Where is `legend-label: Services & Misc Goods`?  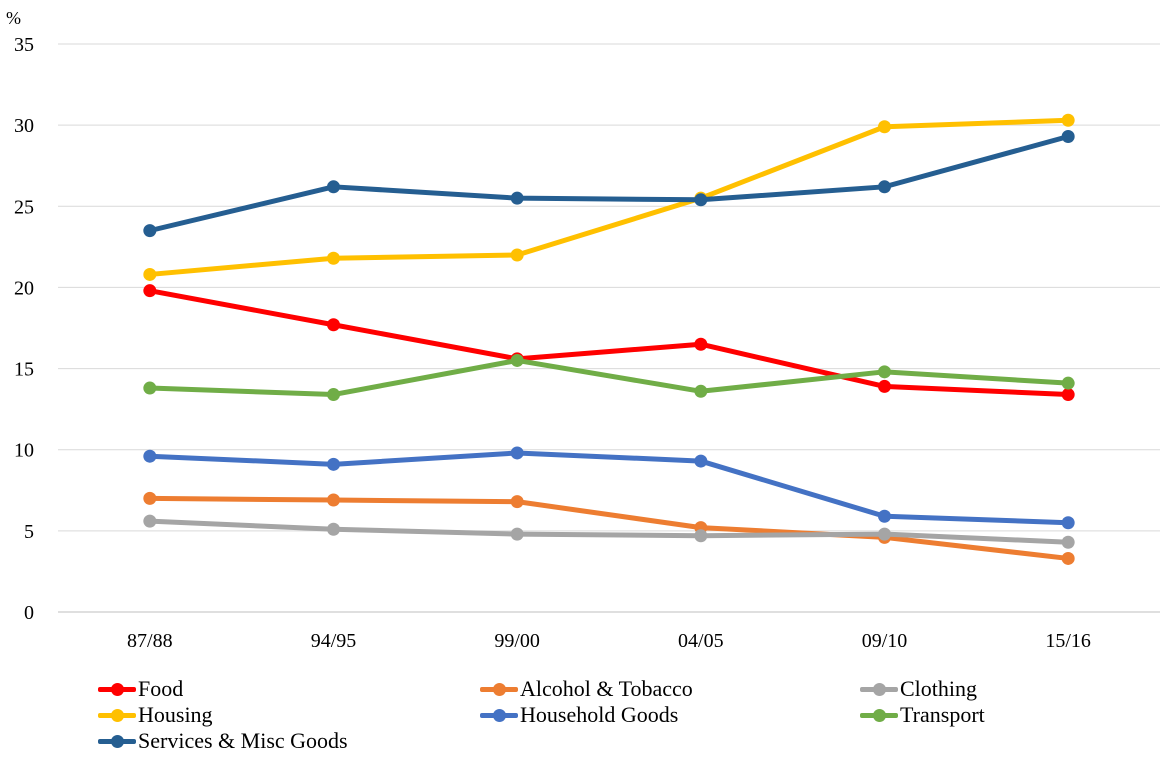 legend-label: Services & Misc Goods is located at coordinates (243, 740).